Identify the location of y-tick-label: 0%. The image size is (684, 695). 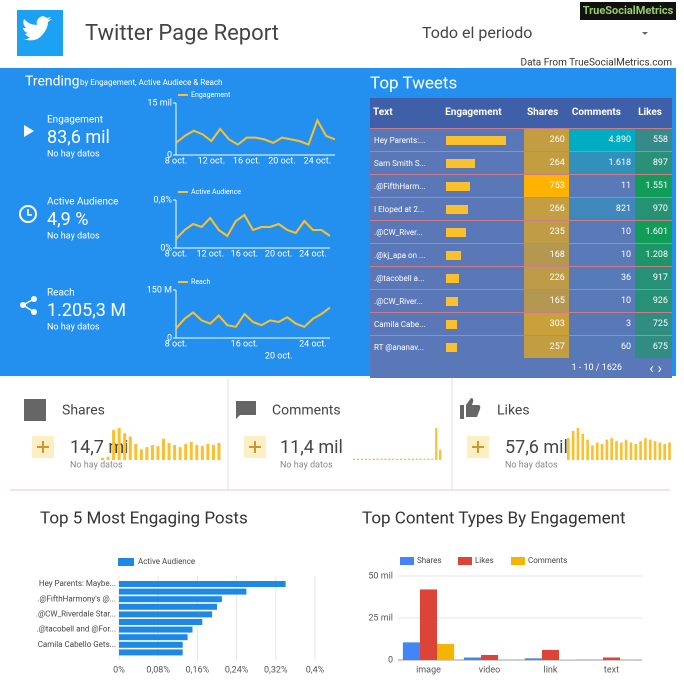
(166, 248).